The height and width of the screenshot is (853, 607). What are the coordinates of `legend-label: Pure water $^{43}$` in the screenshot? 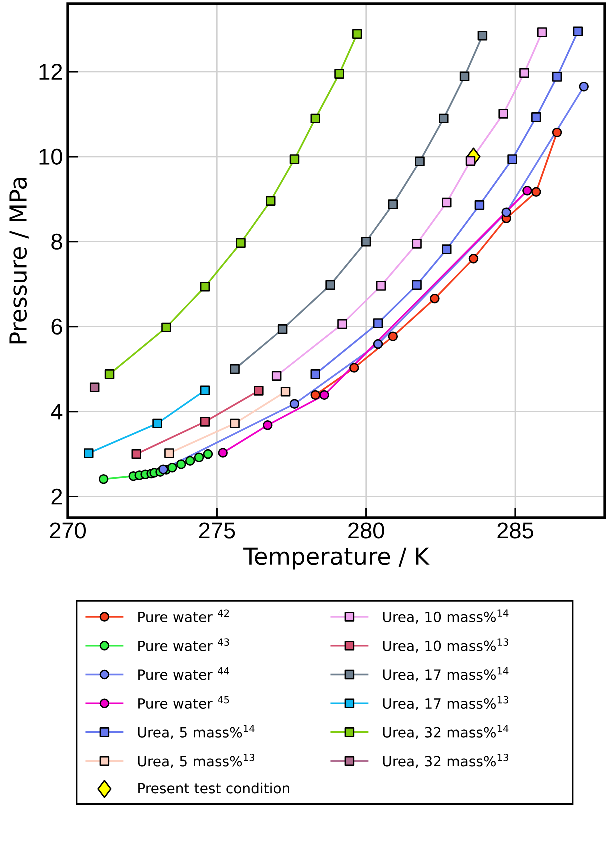 It's located at (184, 645).